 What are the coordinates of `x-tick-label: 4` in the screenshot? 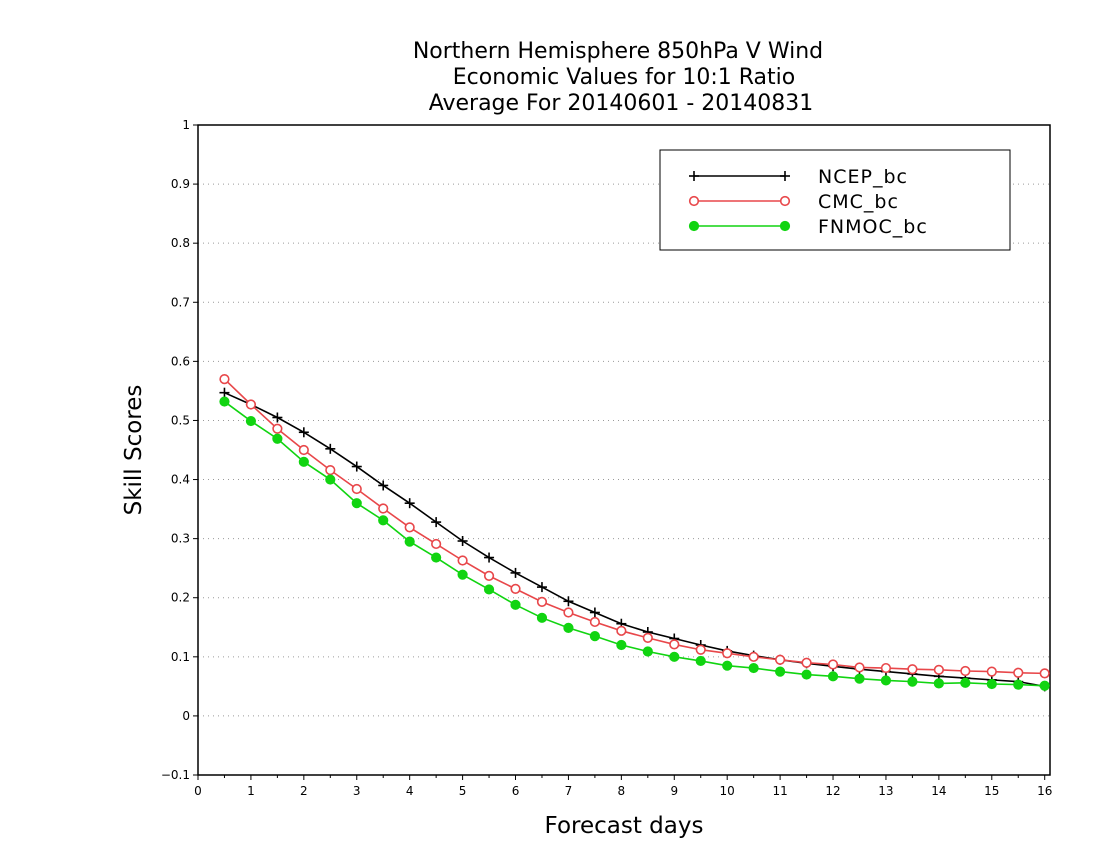 It's located at (410, 791).